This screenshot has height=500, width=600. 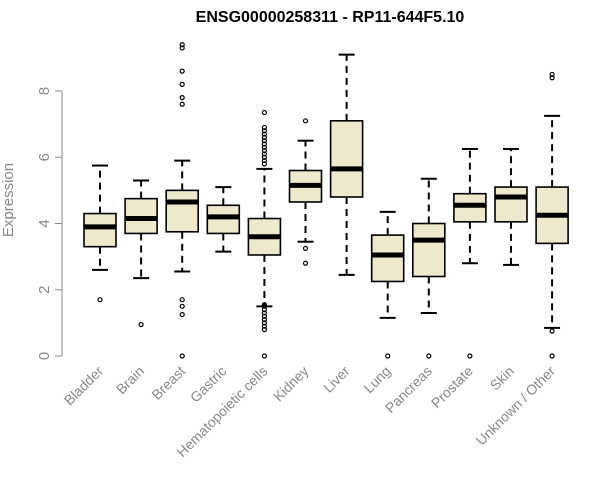 I want to click on box-lung, so click(x=387, y=284).